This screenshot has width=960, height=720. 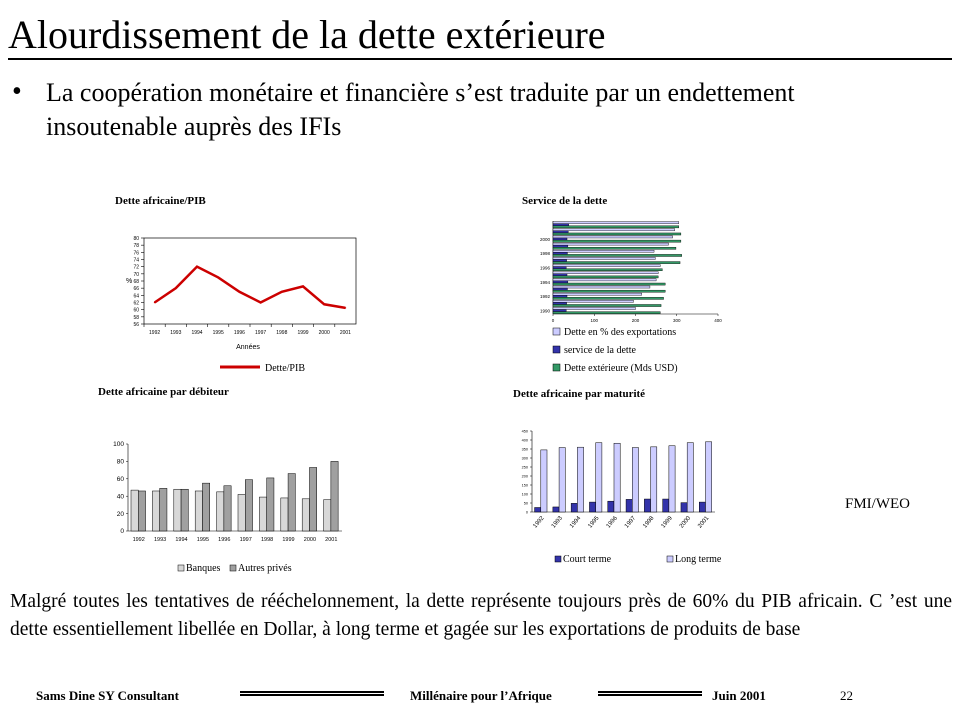 I want to click on y-tick-label: 1998, so click(x=545, y=253).